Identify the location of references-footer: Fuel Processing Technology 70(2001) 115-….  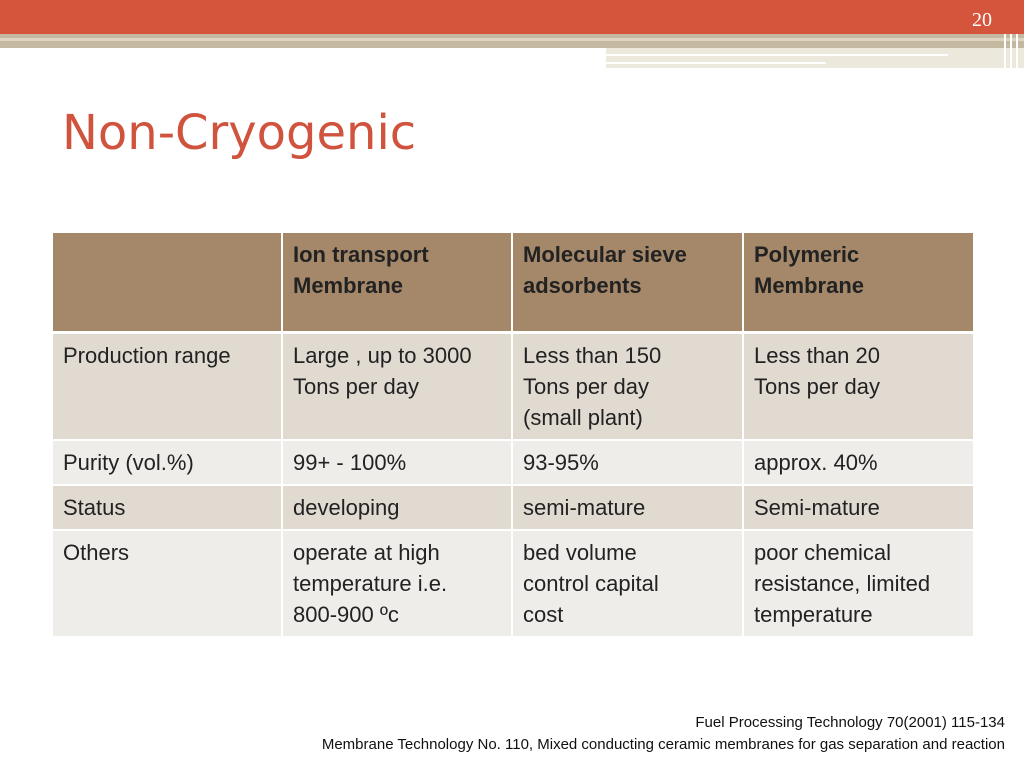
(663, 734).